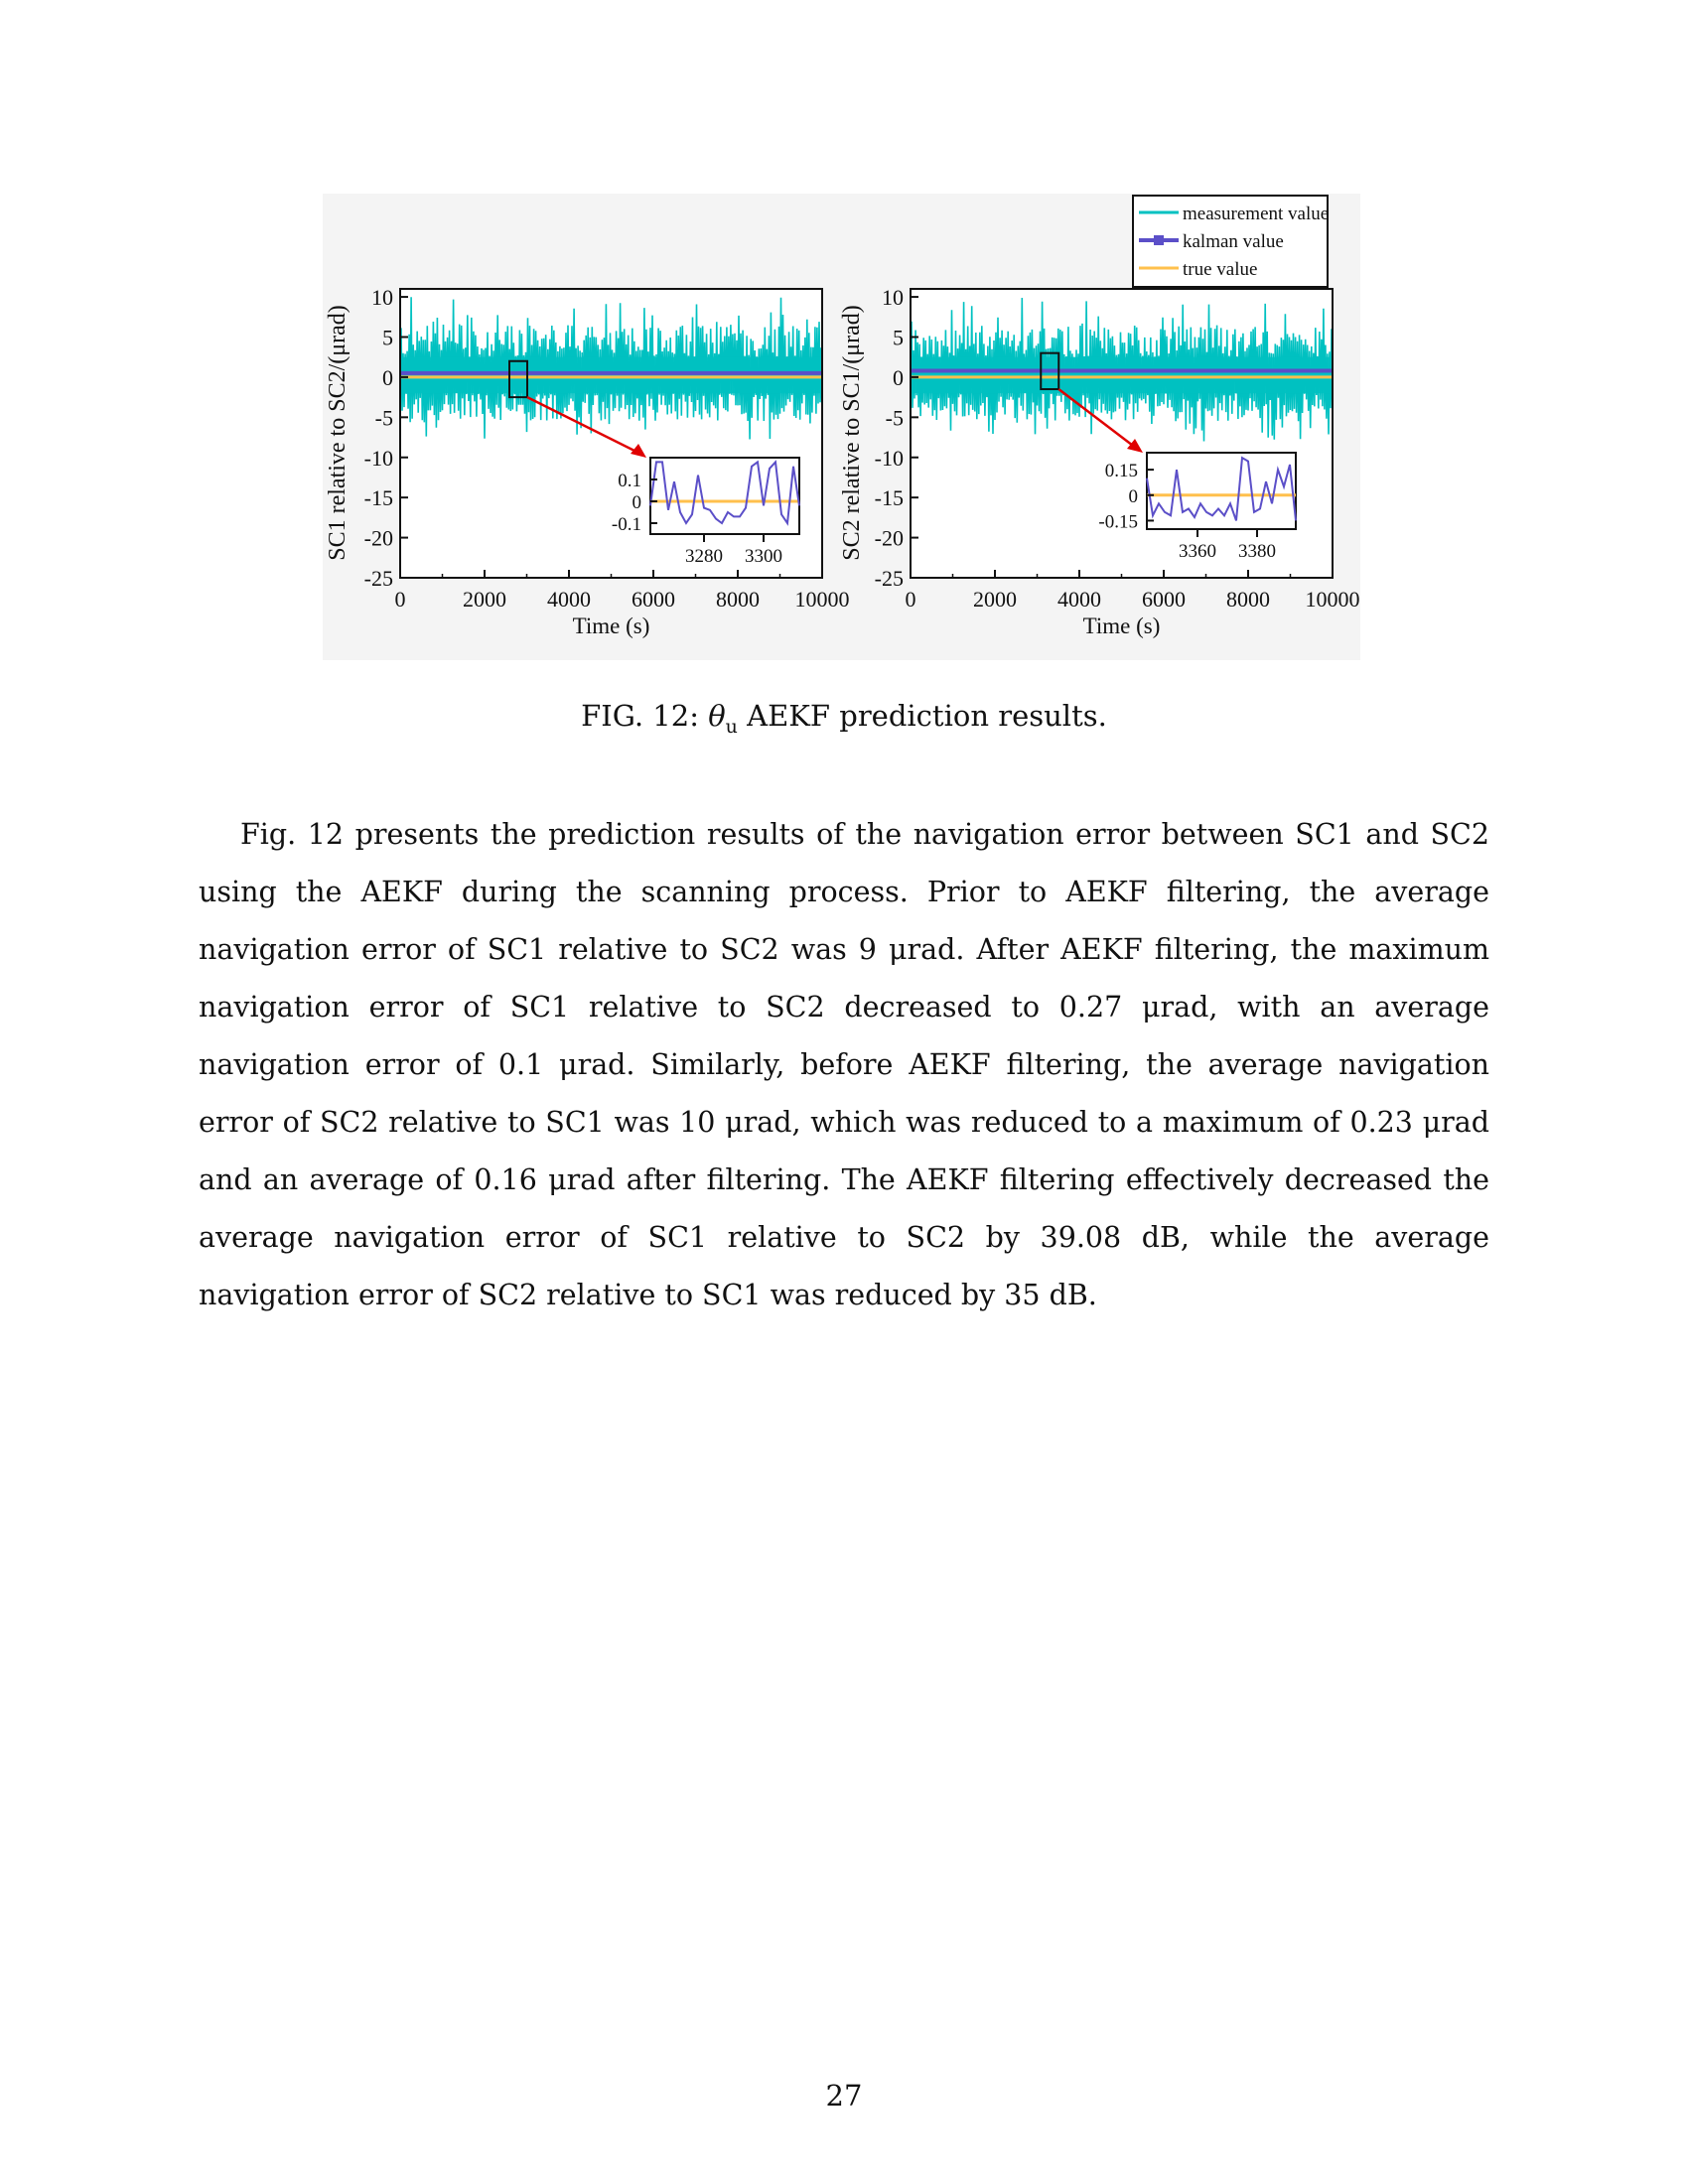 This screenshot has height=2184, width=1688. What do you see at coordinates (1257, 551) in the screenshot?
I see `inset-x-tick-label: 3380` at bounding box center [1257, 551].